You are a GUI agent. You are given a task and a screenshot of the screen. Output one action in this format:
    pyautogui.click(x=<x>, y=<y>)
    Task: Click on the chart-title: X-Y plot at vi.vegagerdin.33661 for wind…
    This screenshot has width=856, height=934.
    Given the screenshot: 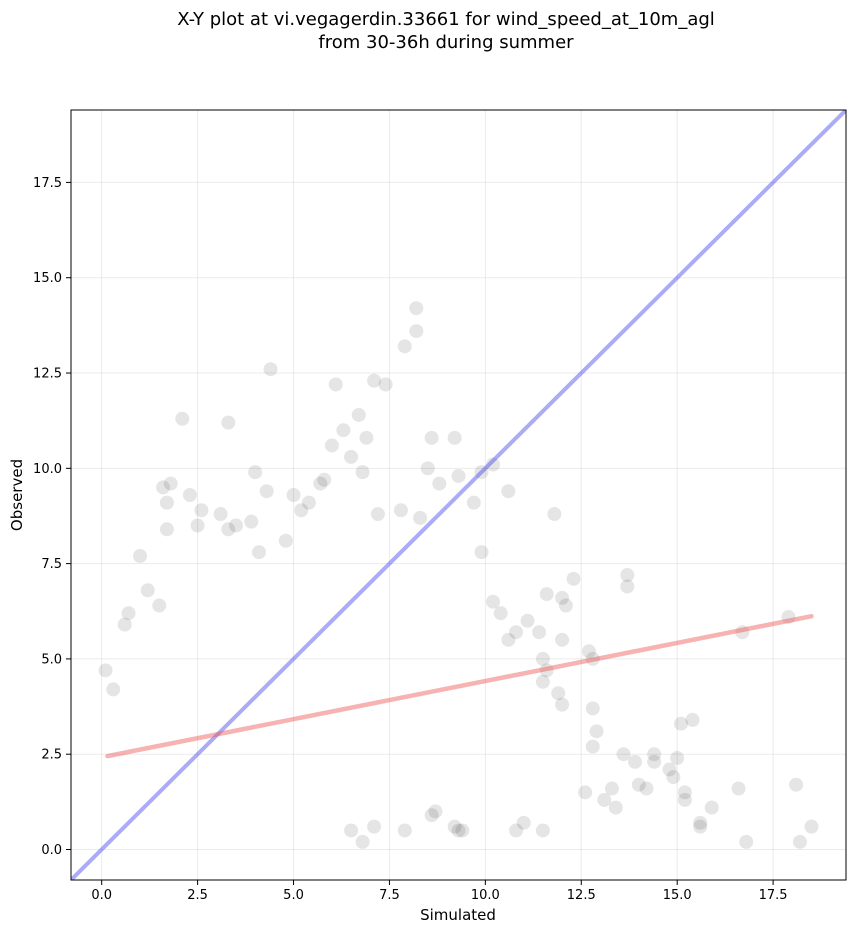 What is the action you would take?
    pyautogui.click(x=446, y=19)
    